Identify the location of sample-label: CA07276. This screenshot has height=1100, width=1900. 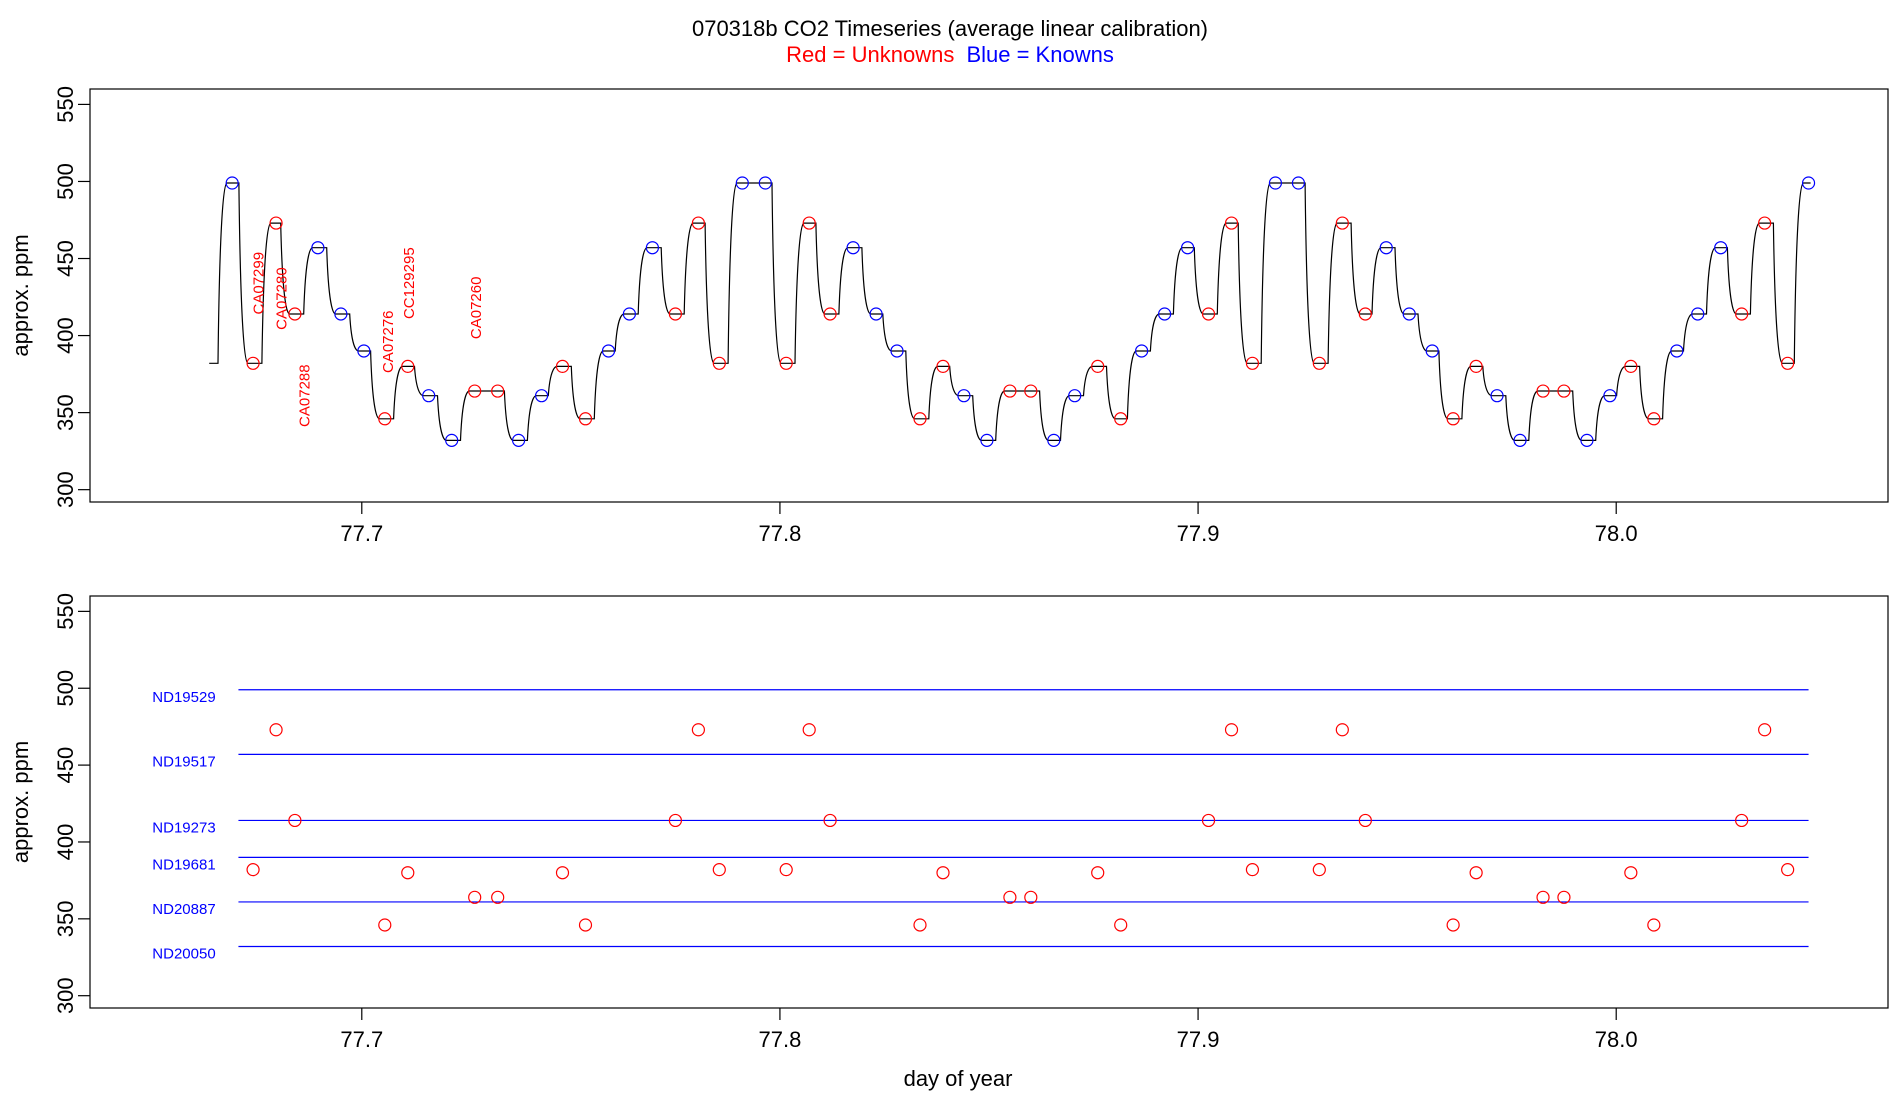
(388, 341).